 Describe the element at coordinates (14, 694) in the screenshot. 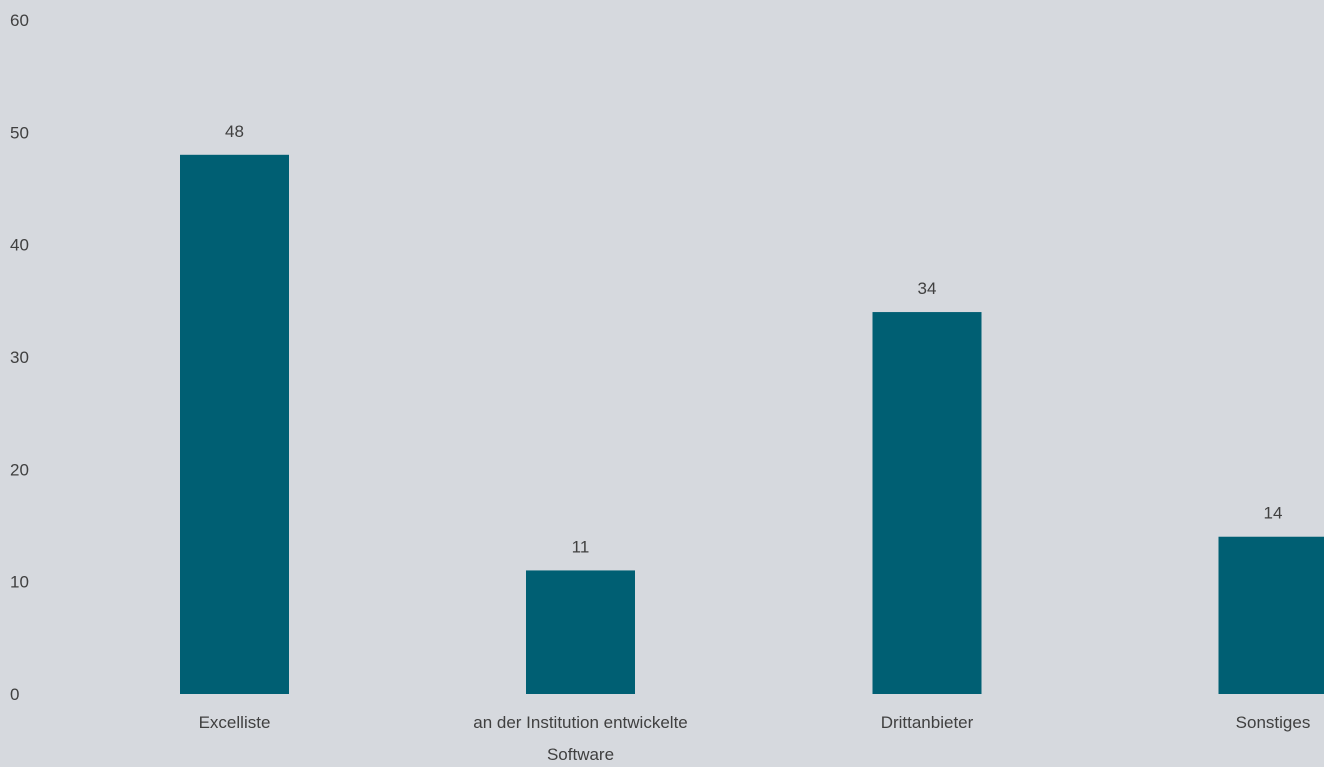

I see `y-tick-label: 0` at that location.